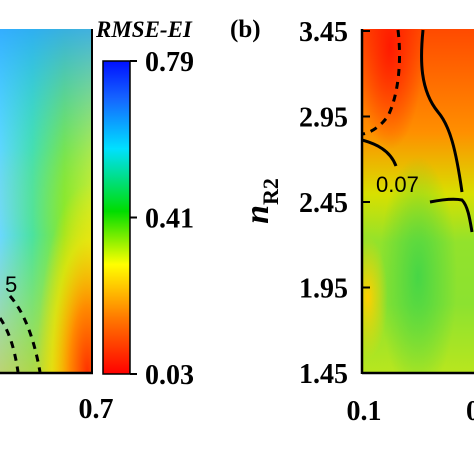  What do you see at coordinates (323, 289) in the screenshot?
I see `panel-b-y-tick-label: 1.95` at bounding box center [323, 289].